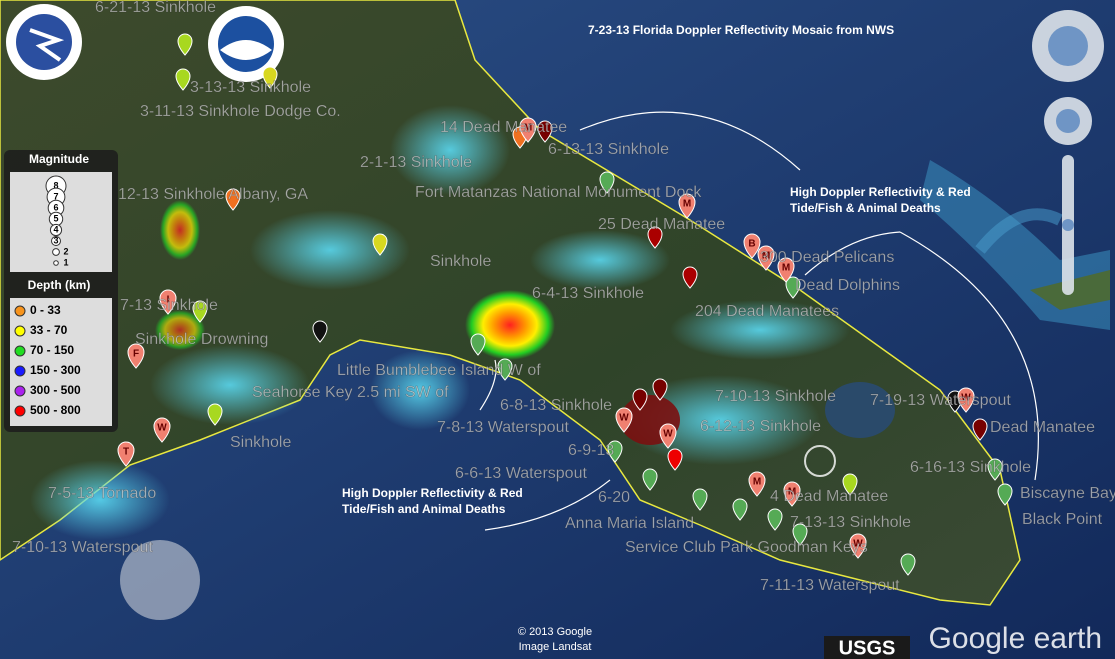 The height and width of the screenshot is (659, 1115). What do you see at coordinates (555, 647) in the screenshot?
I see `copyright: Image Landsat` at bounding box center [555, 647].